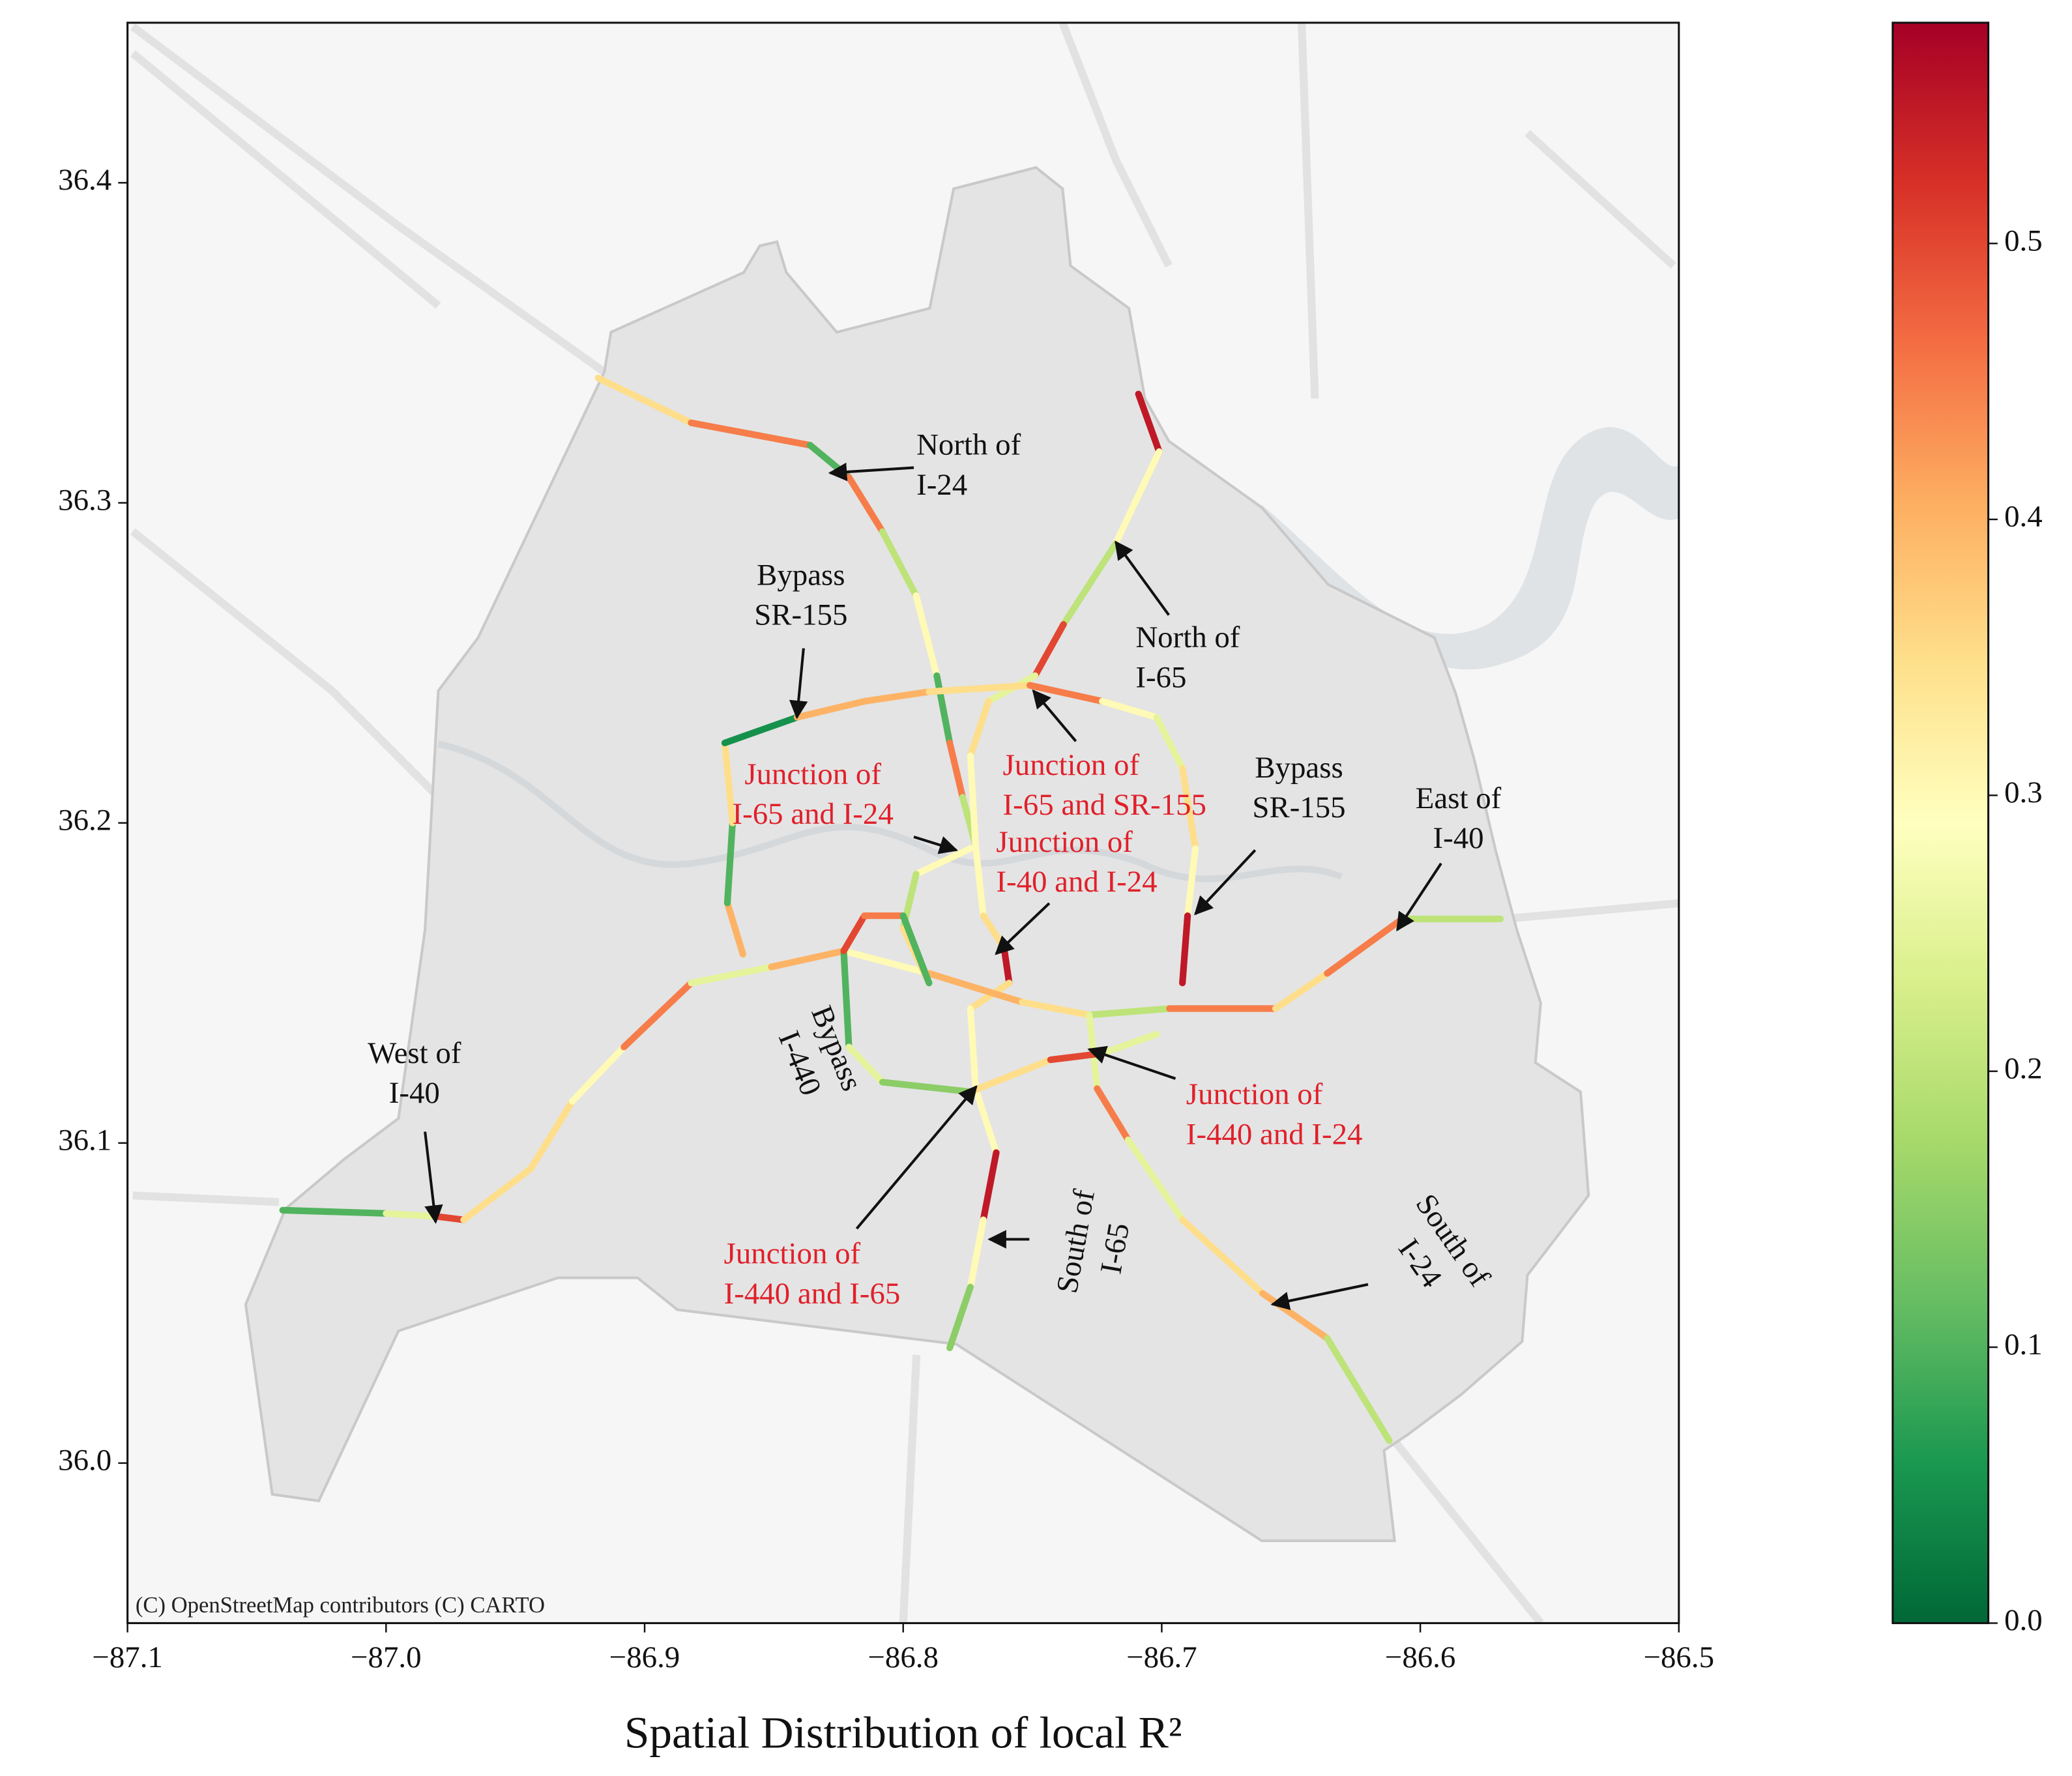 This screenshot has width=2072, height=1776. I want to click on annotation: Junction of I-440 and I-24, so click(1274, 1114).